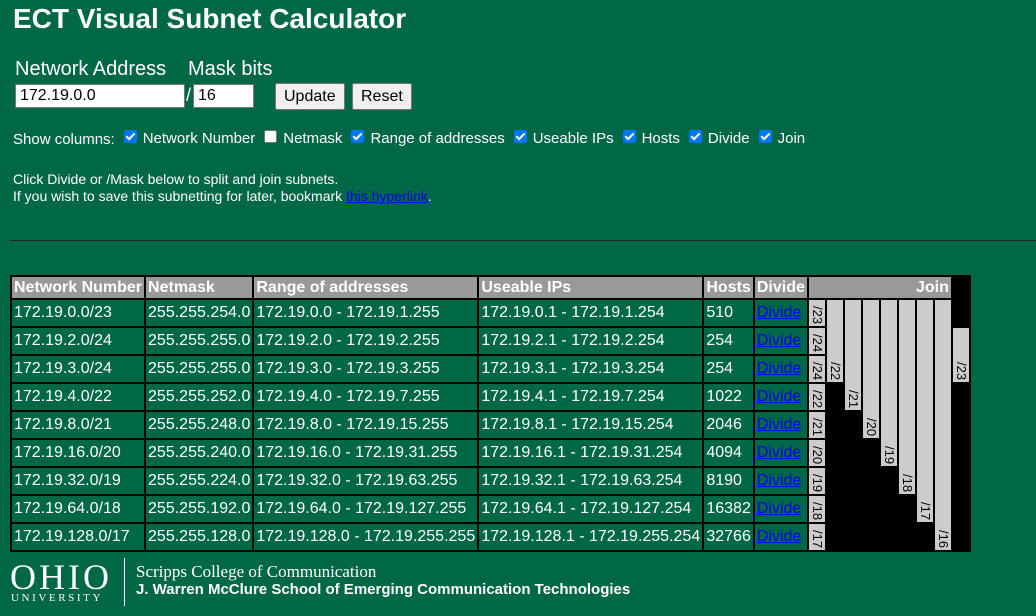 This screenshot has width=1036, height=616. Describe the element at coordinates (100, 96) in the screenshot. I see `network-address-input` at that location.